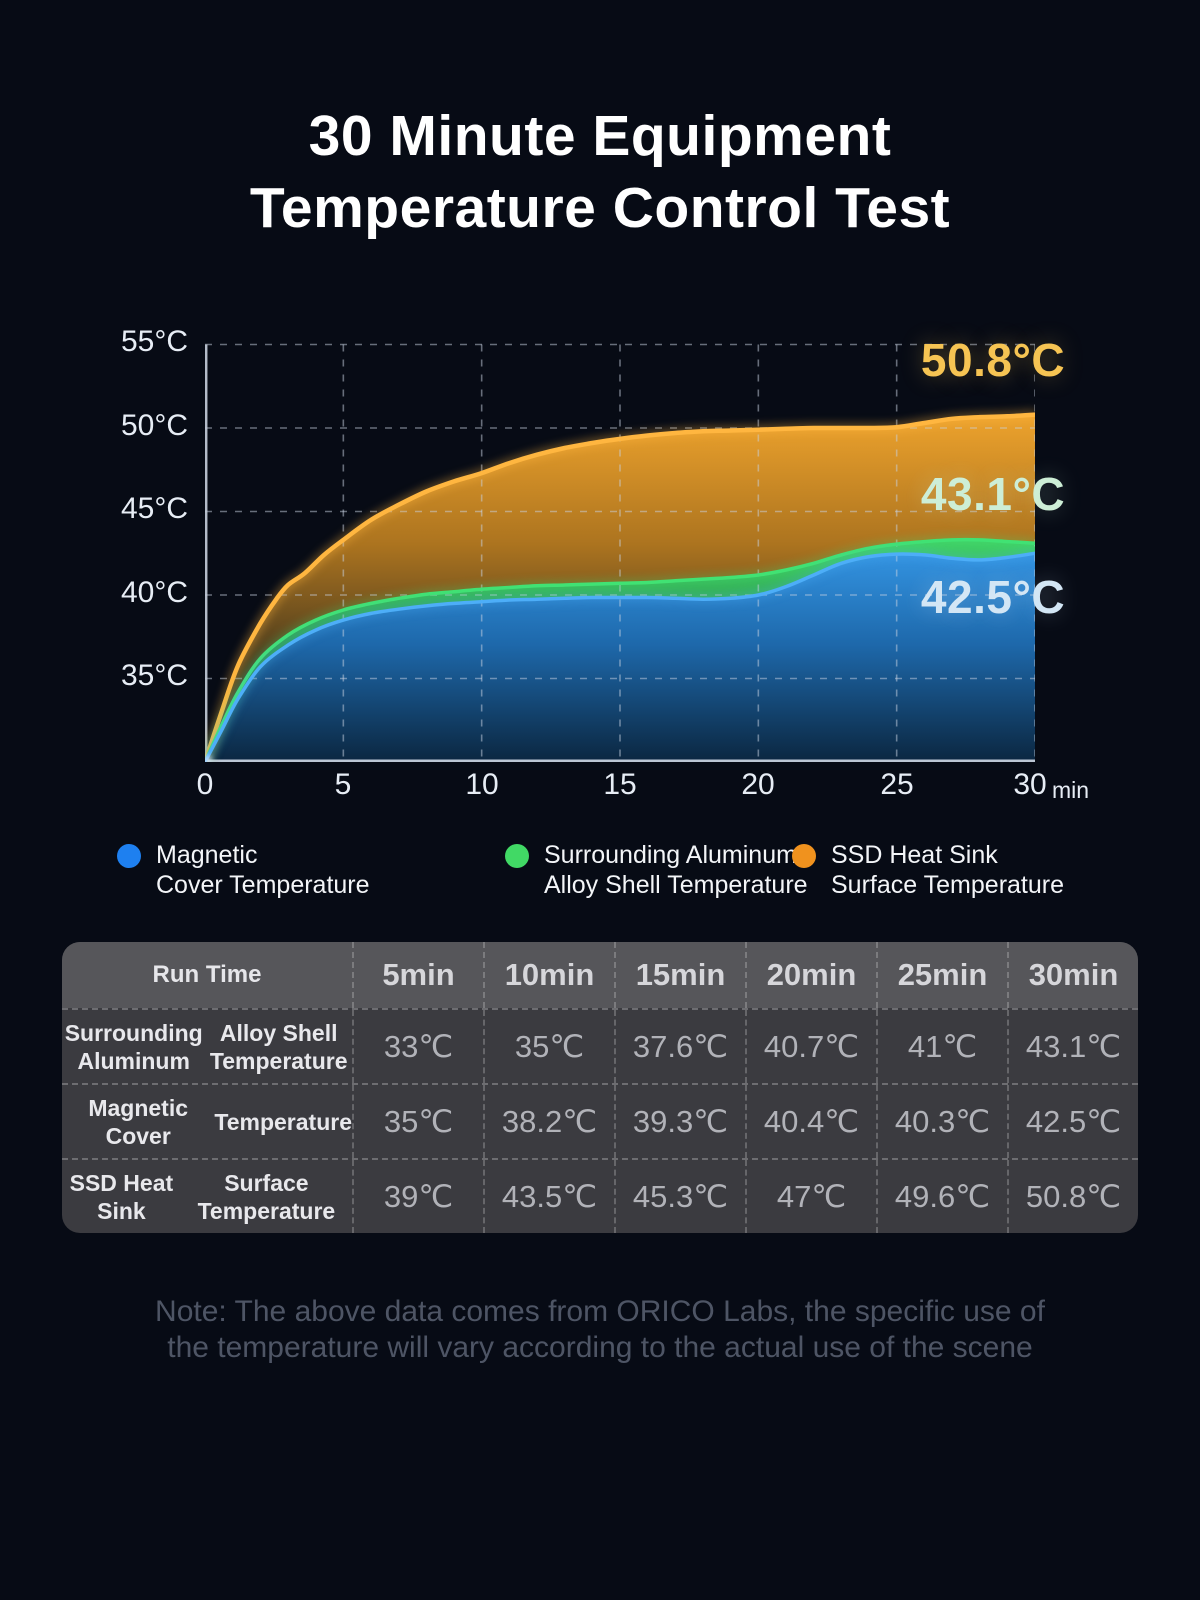  I want to click on legend-label-line1: Surrounding Aluminum, so click(670, 855).